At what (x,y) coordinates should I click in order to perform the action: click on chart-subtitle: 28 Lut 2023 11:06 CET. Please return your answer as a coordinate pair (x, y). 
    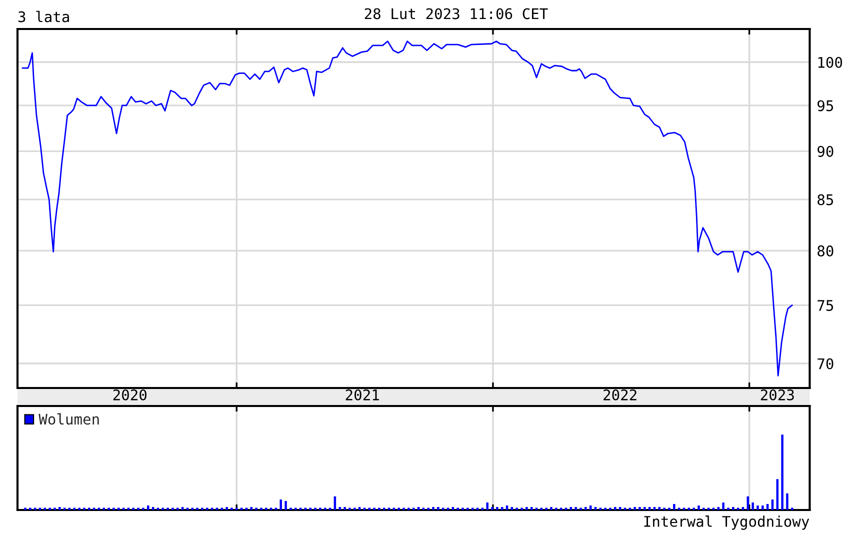
    Looking at the image, I should click on (456, 14).